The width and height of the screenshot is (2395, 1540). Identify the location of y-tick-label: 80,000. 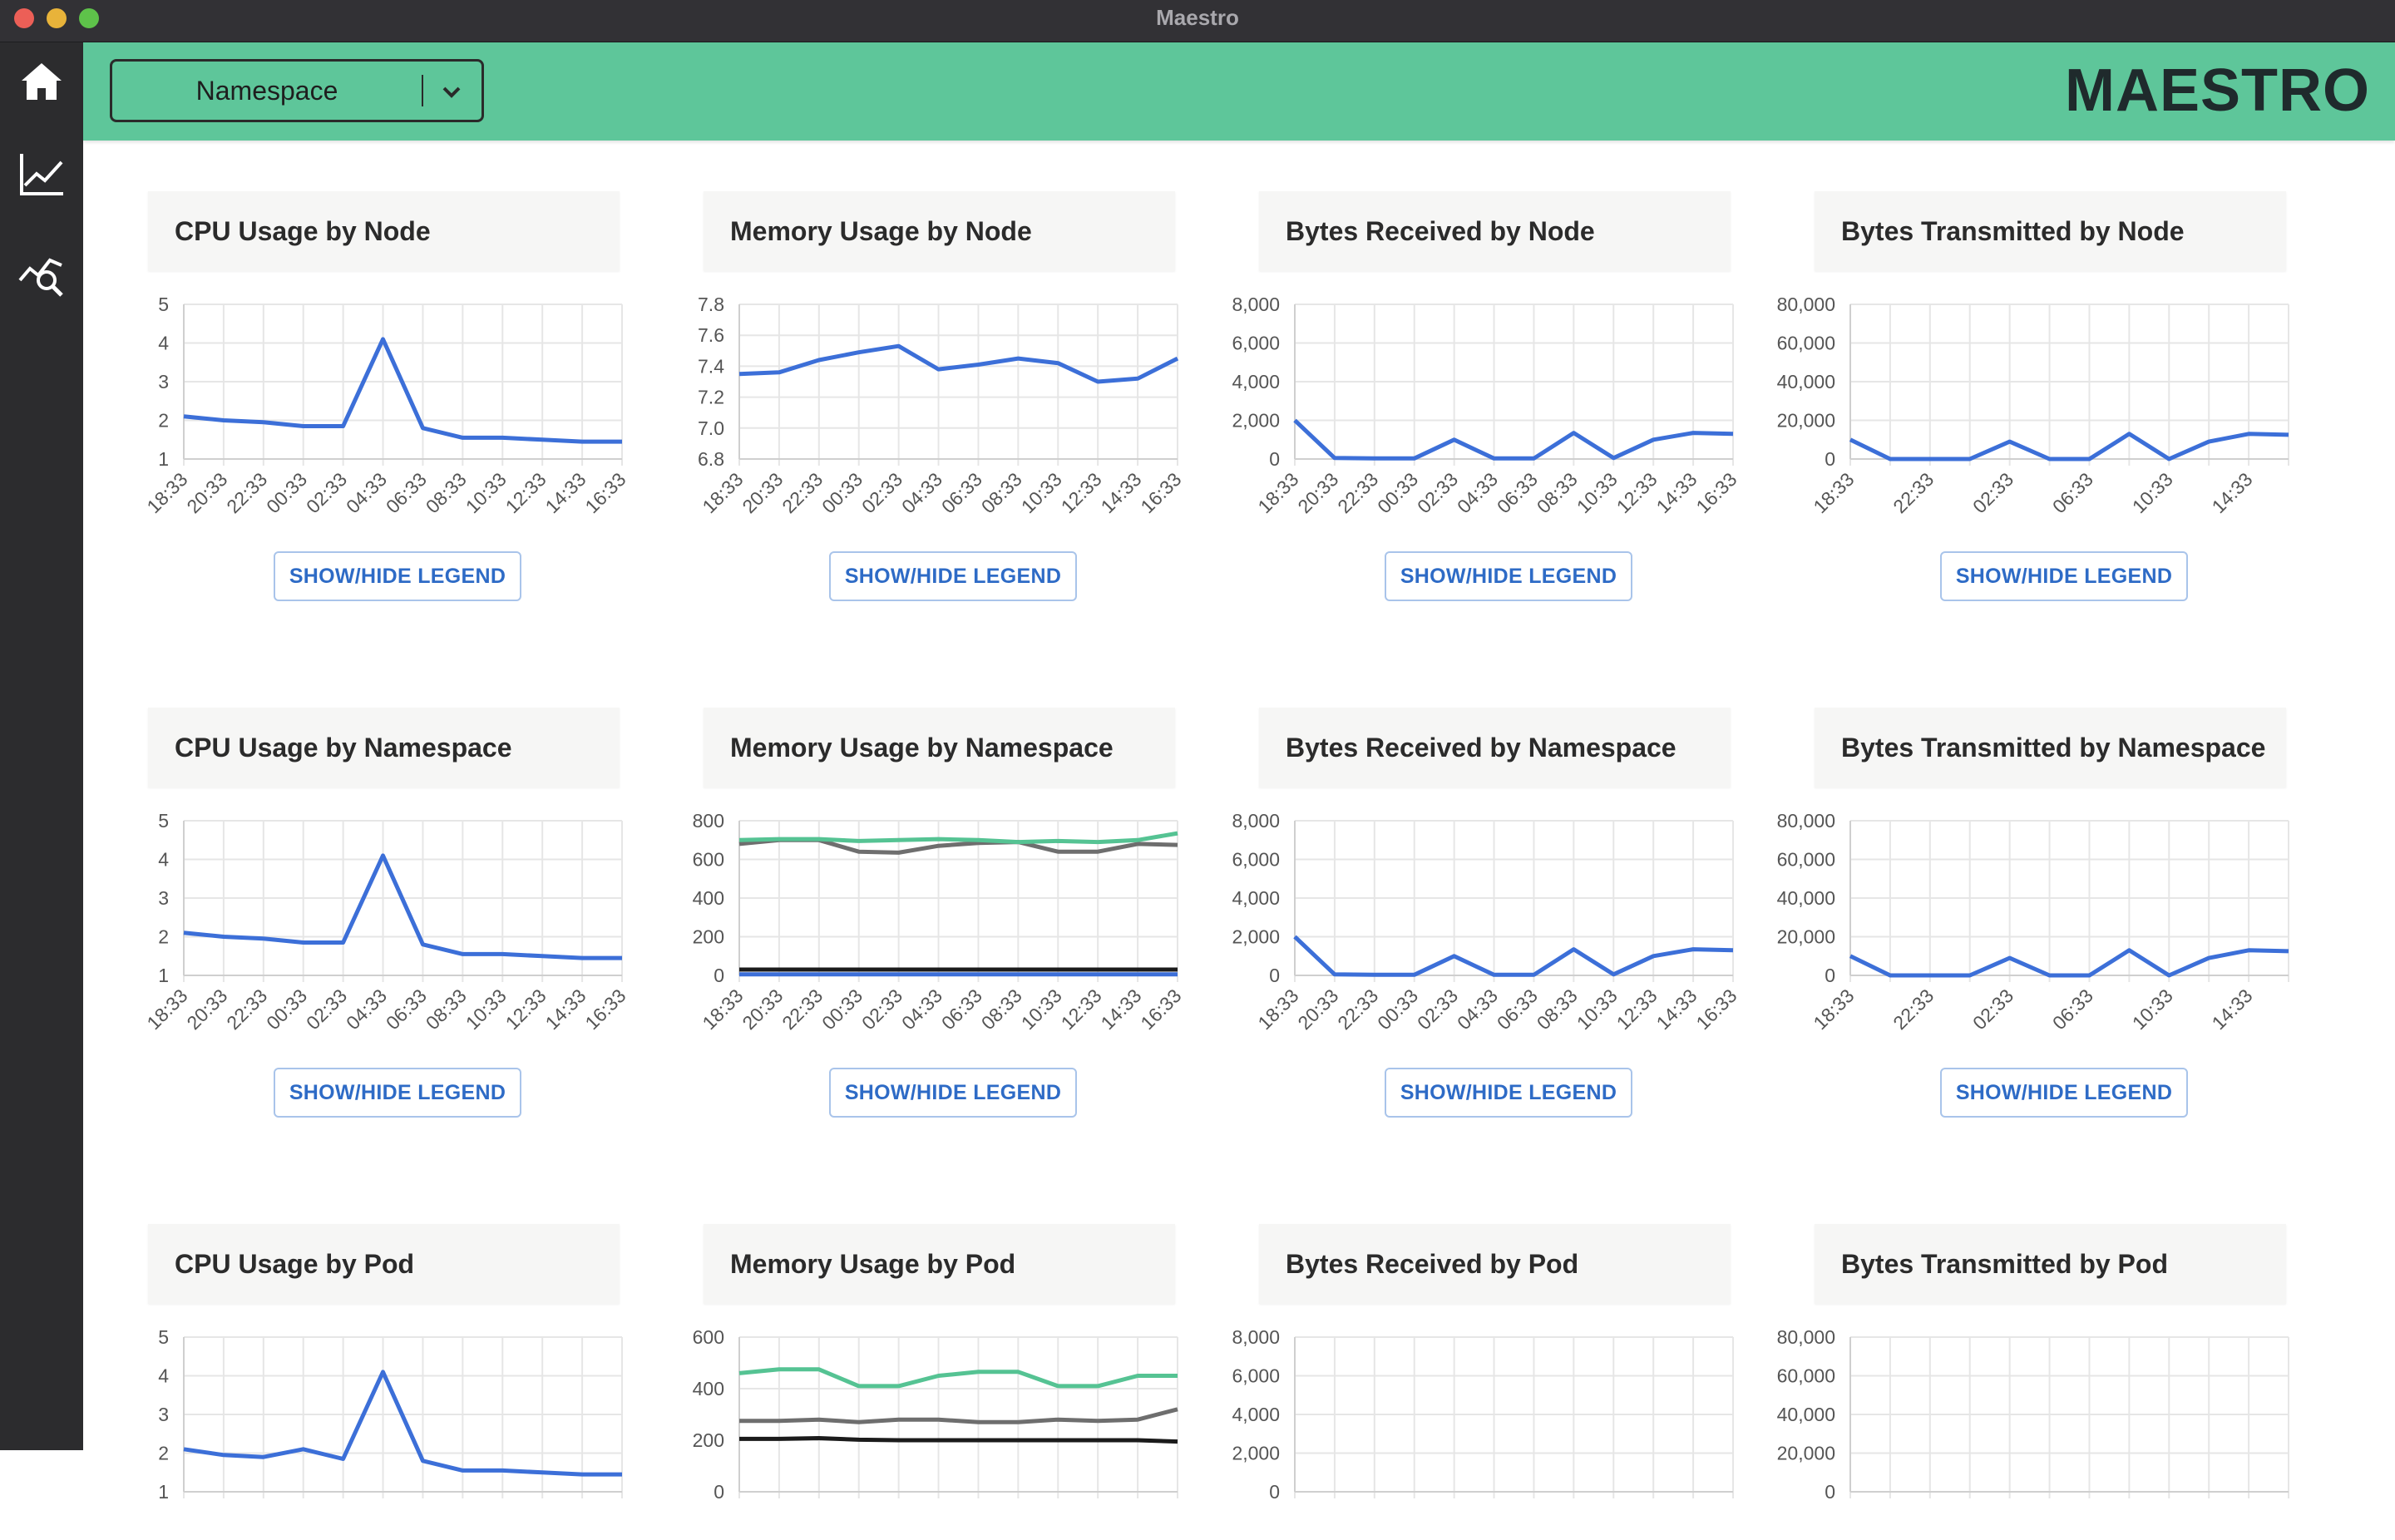
(1806, 821).